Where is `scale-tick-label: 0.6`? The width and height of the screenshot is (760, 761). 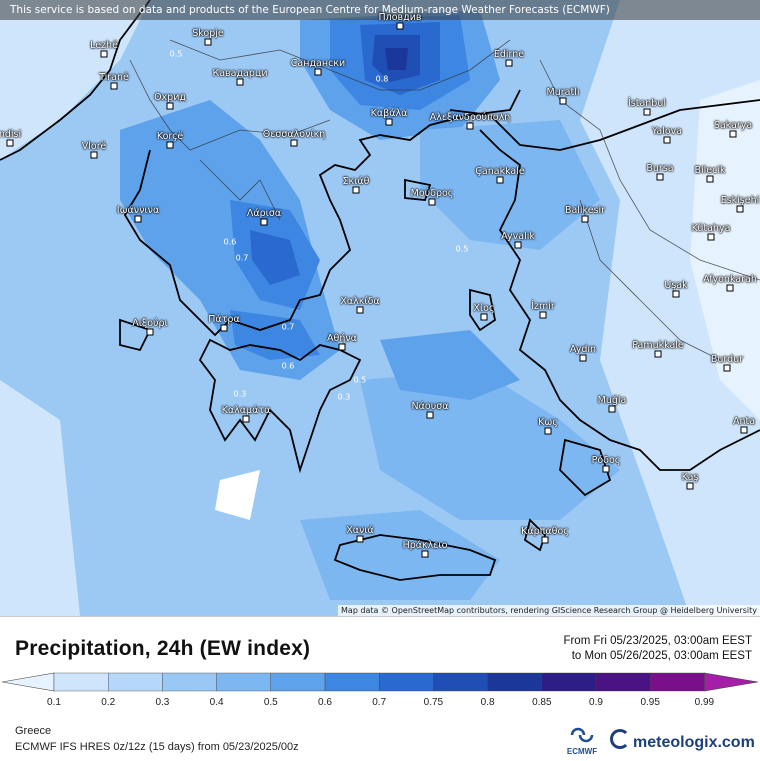 scale-tick-label: 0.6 is located at coordinates (325, 702).